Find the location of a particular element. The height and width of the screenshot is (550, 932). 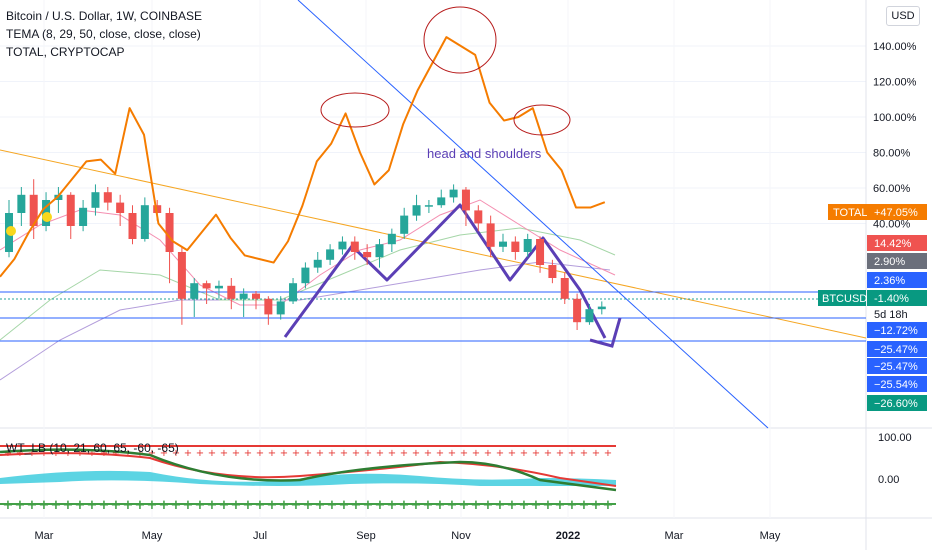

price-tag-label: +47.05% is located at coordinates (896, 213).